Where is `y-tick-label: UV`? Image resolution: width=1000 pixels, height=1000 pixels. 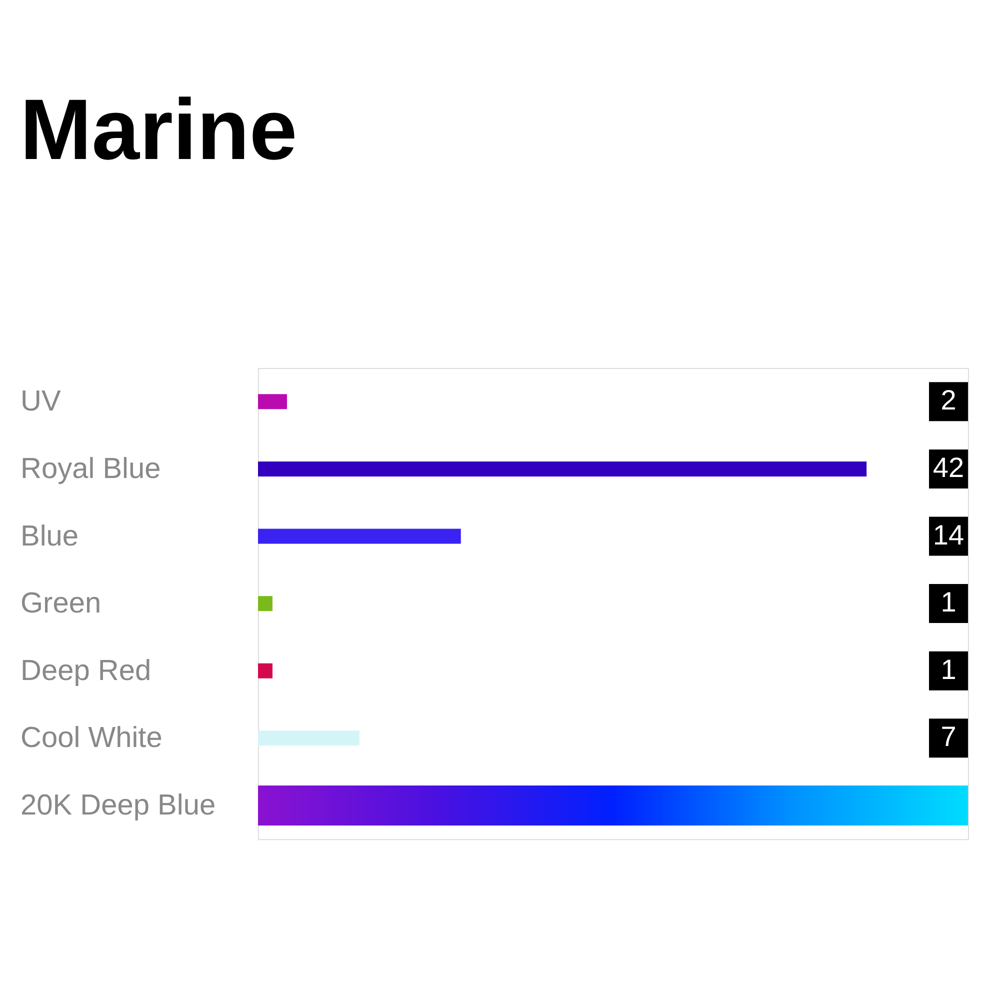 y-tick-label: UV is located at coordinates (41, 402).